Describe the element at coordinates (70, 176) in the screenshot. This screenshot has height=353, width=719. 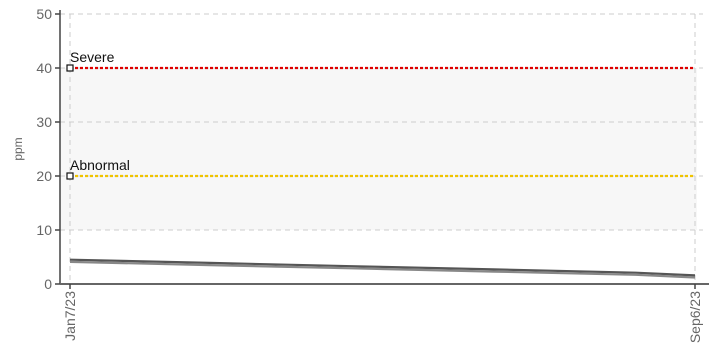
I see `threshold-marker-abnormal` at that location.